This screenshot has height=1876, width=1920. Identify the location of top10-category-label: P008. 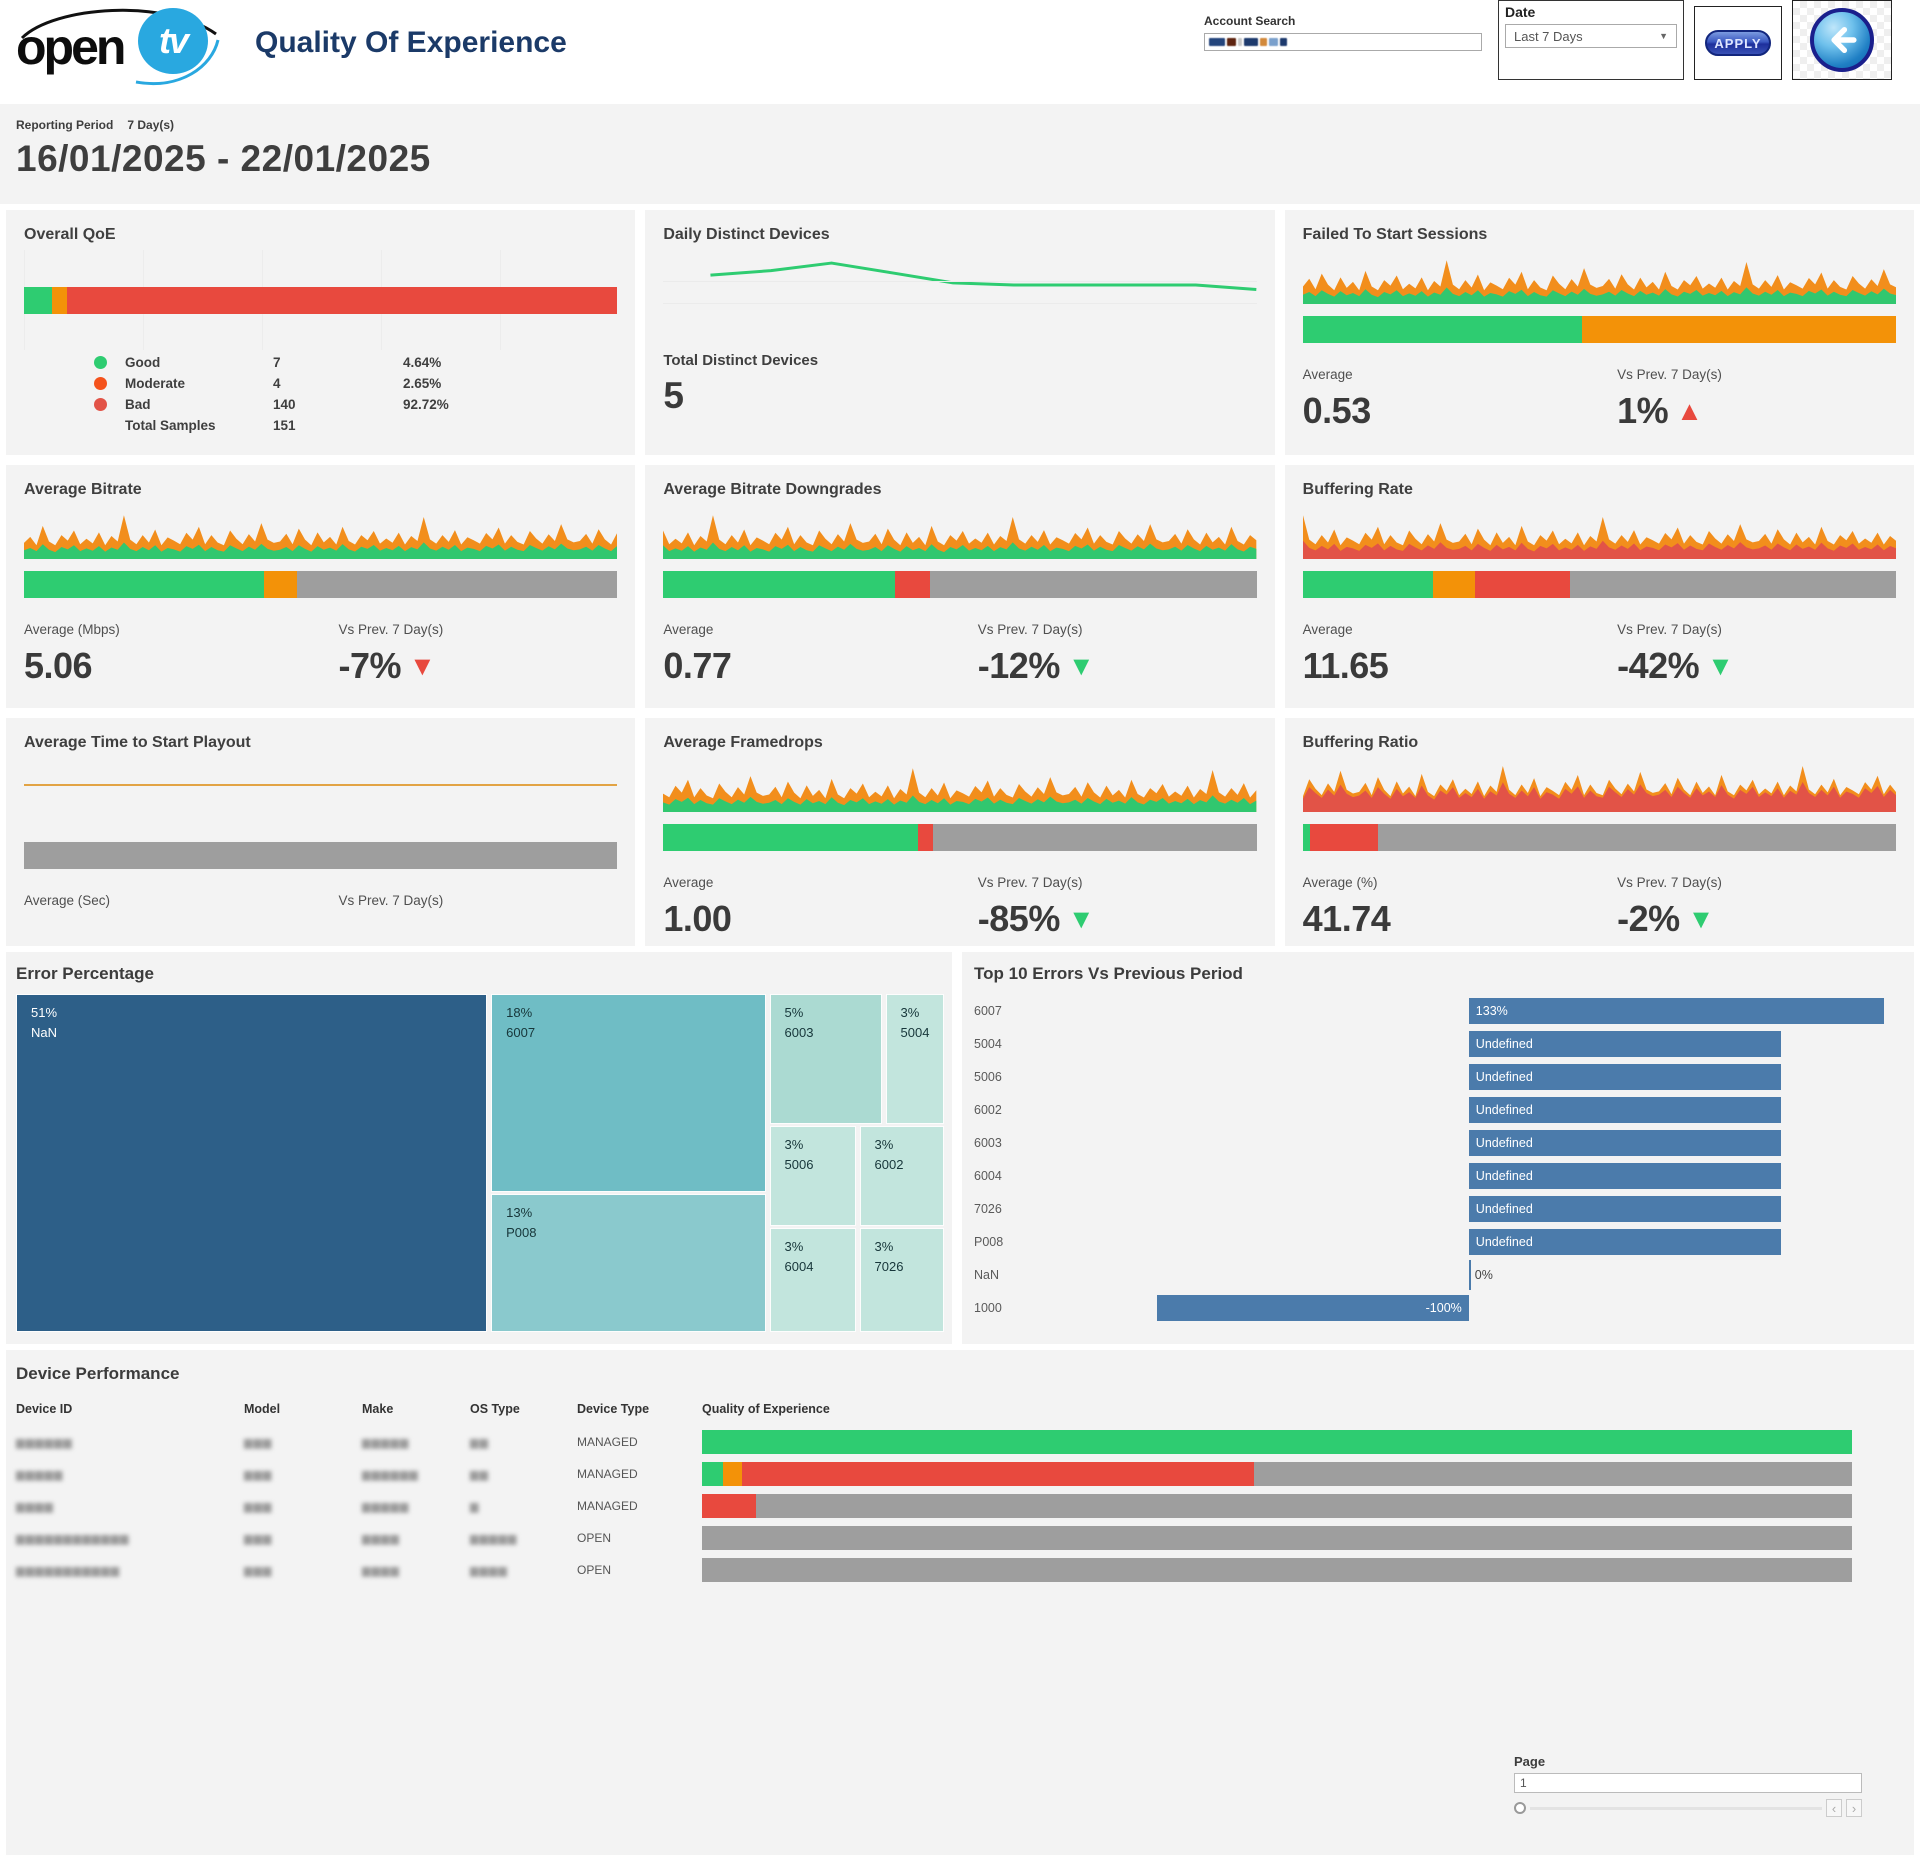
(989, 1242).